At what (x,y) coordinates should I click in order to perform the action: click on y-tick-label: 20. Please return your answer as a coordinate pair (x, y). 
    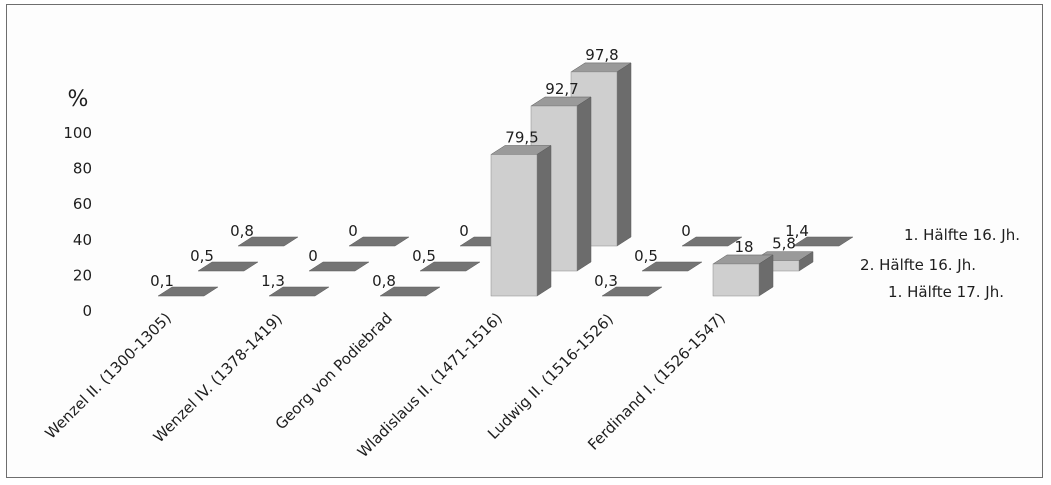
    Looking at the image, I should click on (82, 275).